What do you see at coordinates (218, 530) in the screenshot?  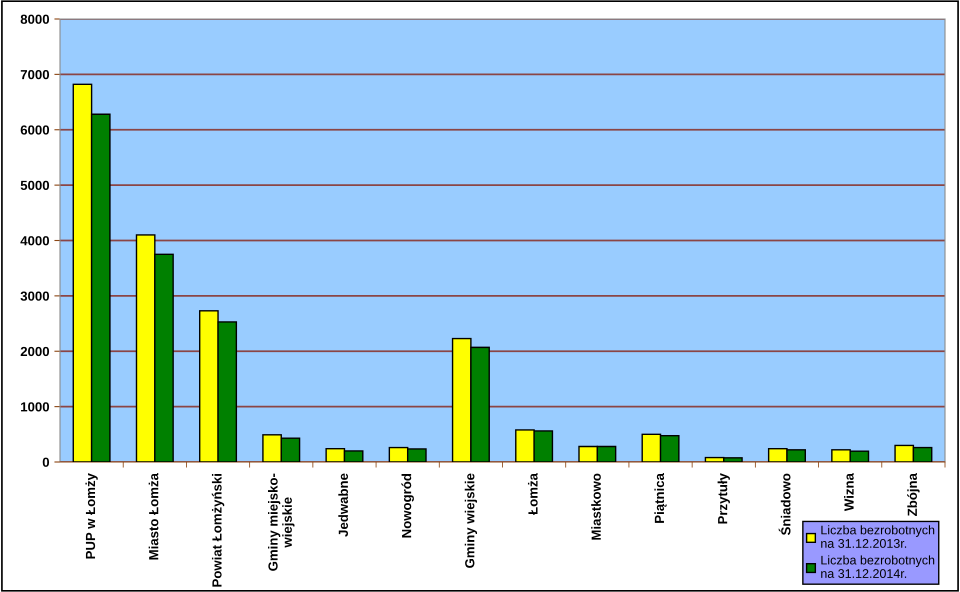 I see `x-tick-label: Powiat Łomżyński` at bounding box center [218, 530].